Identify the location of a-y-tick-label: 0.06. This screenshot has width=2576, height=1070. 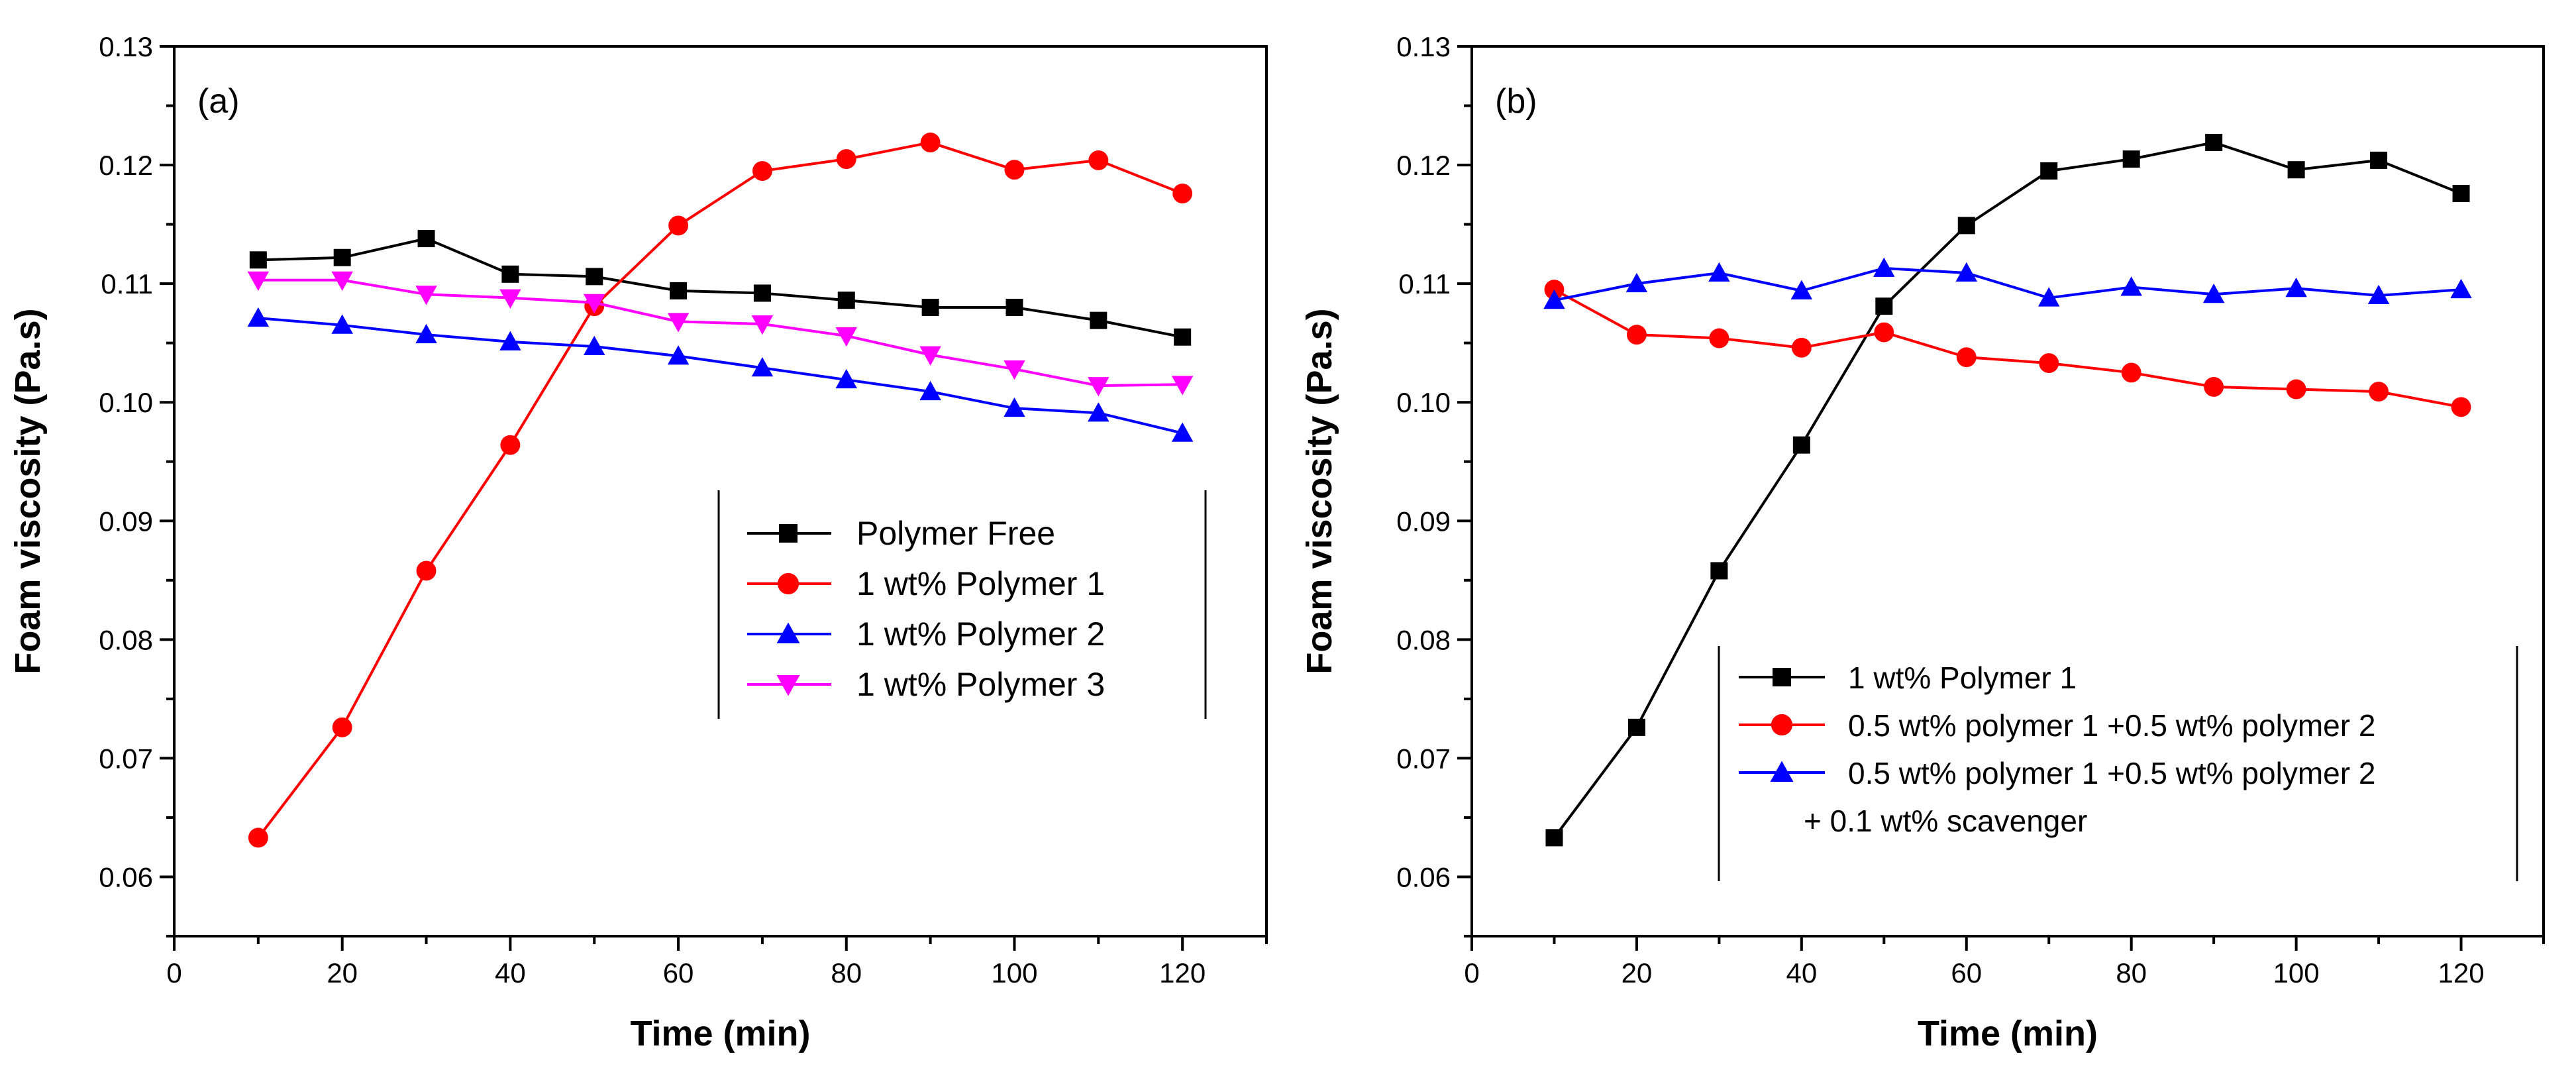
(126, 876).